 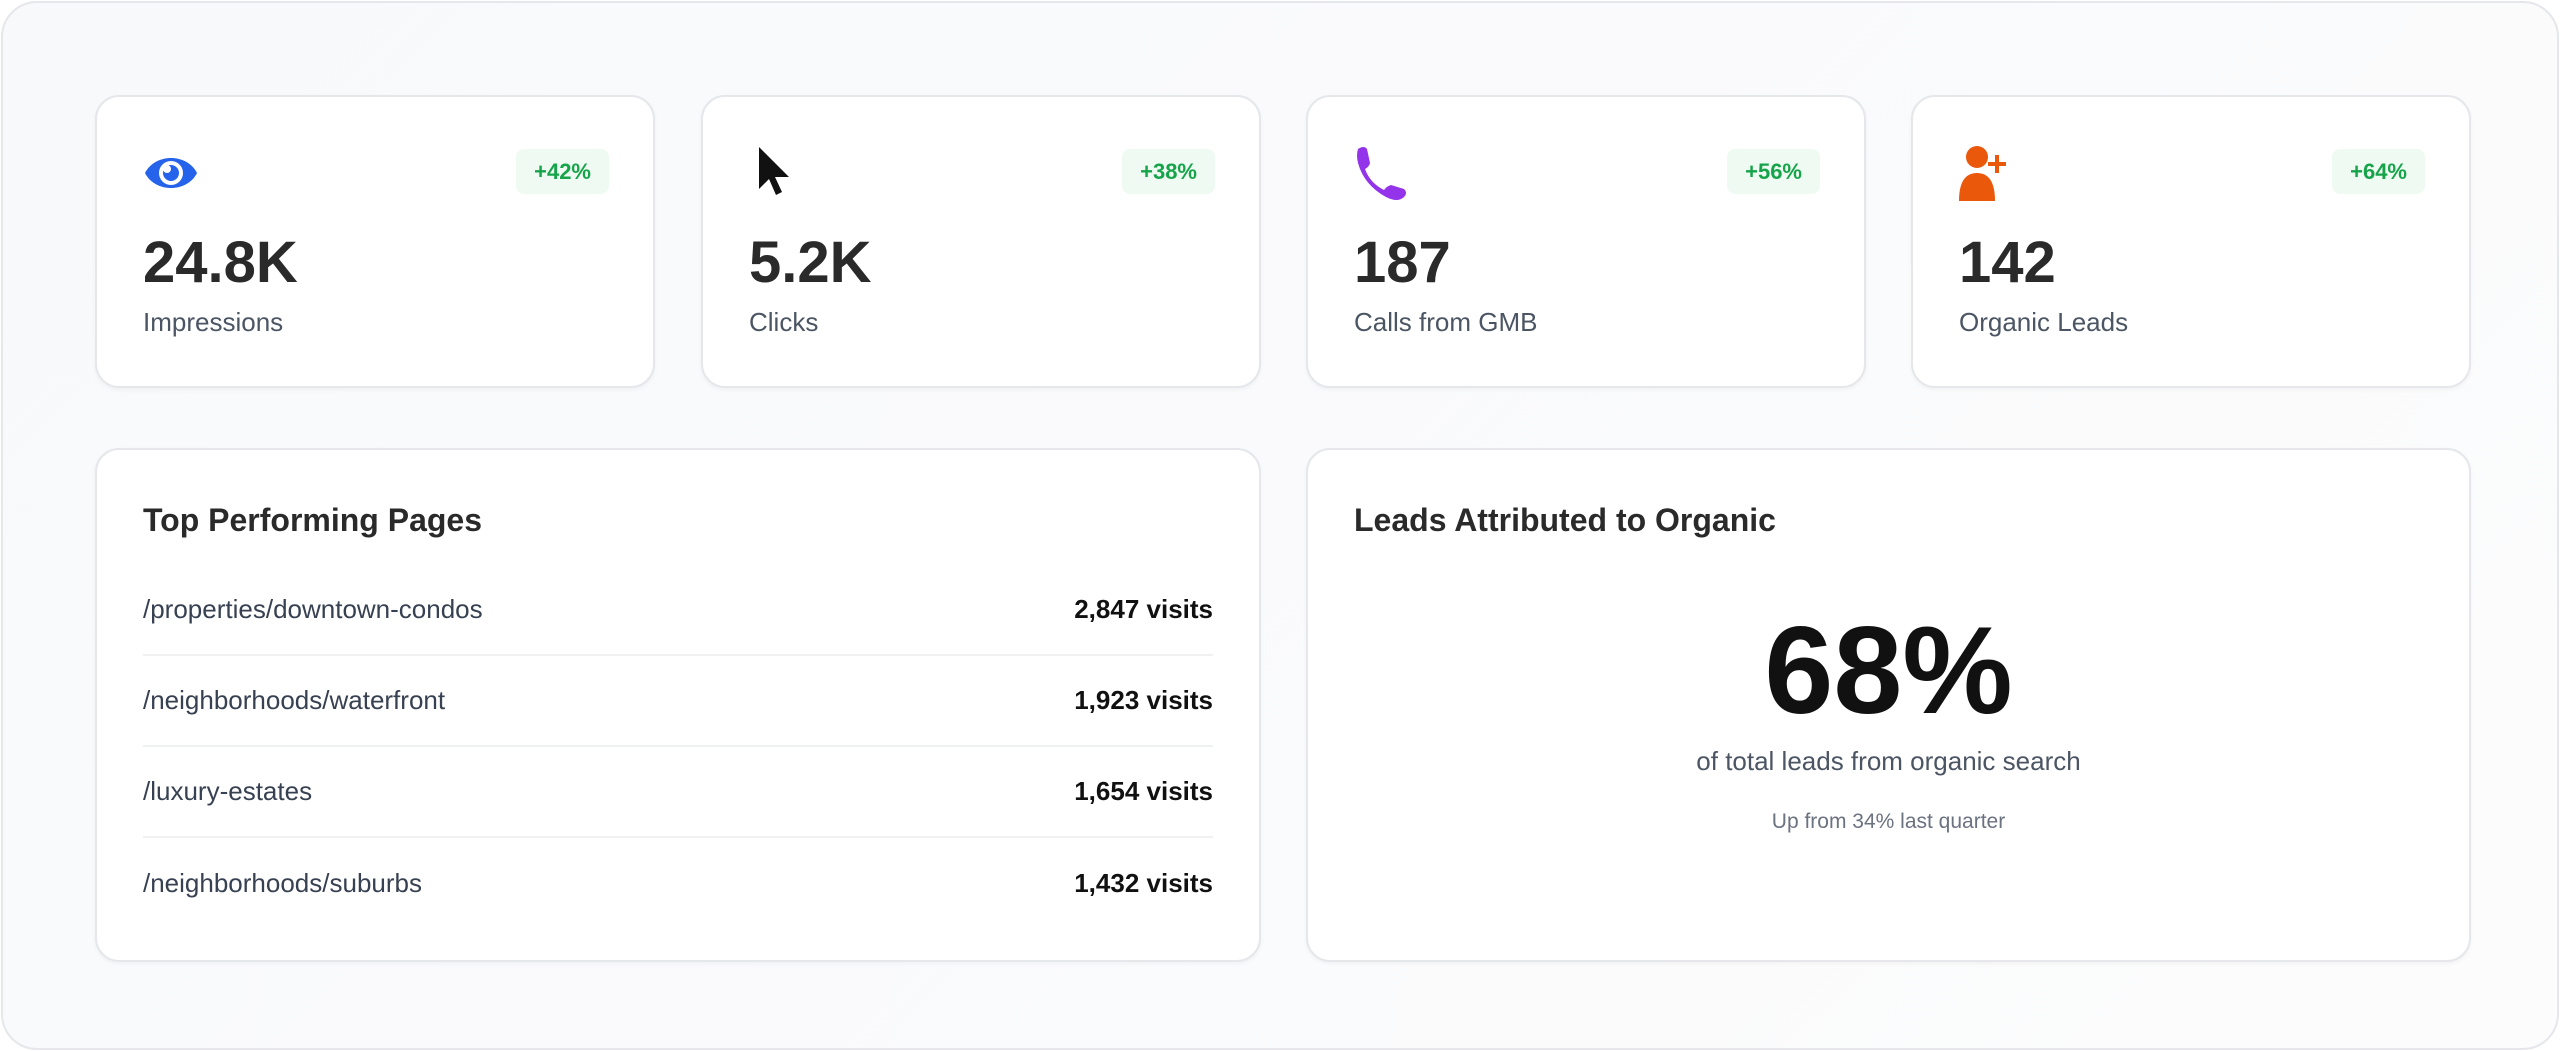 I want to click on page-visits: 1,923 visits, so click(x=1143, y=700).